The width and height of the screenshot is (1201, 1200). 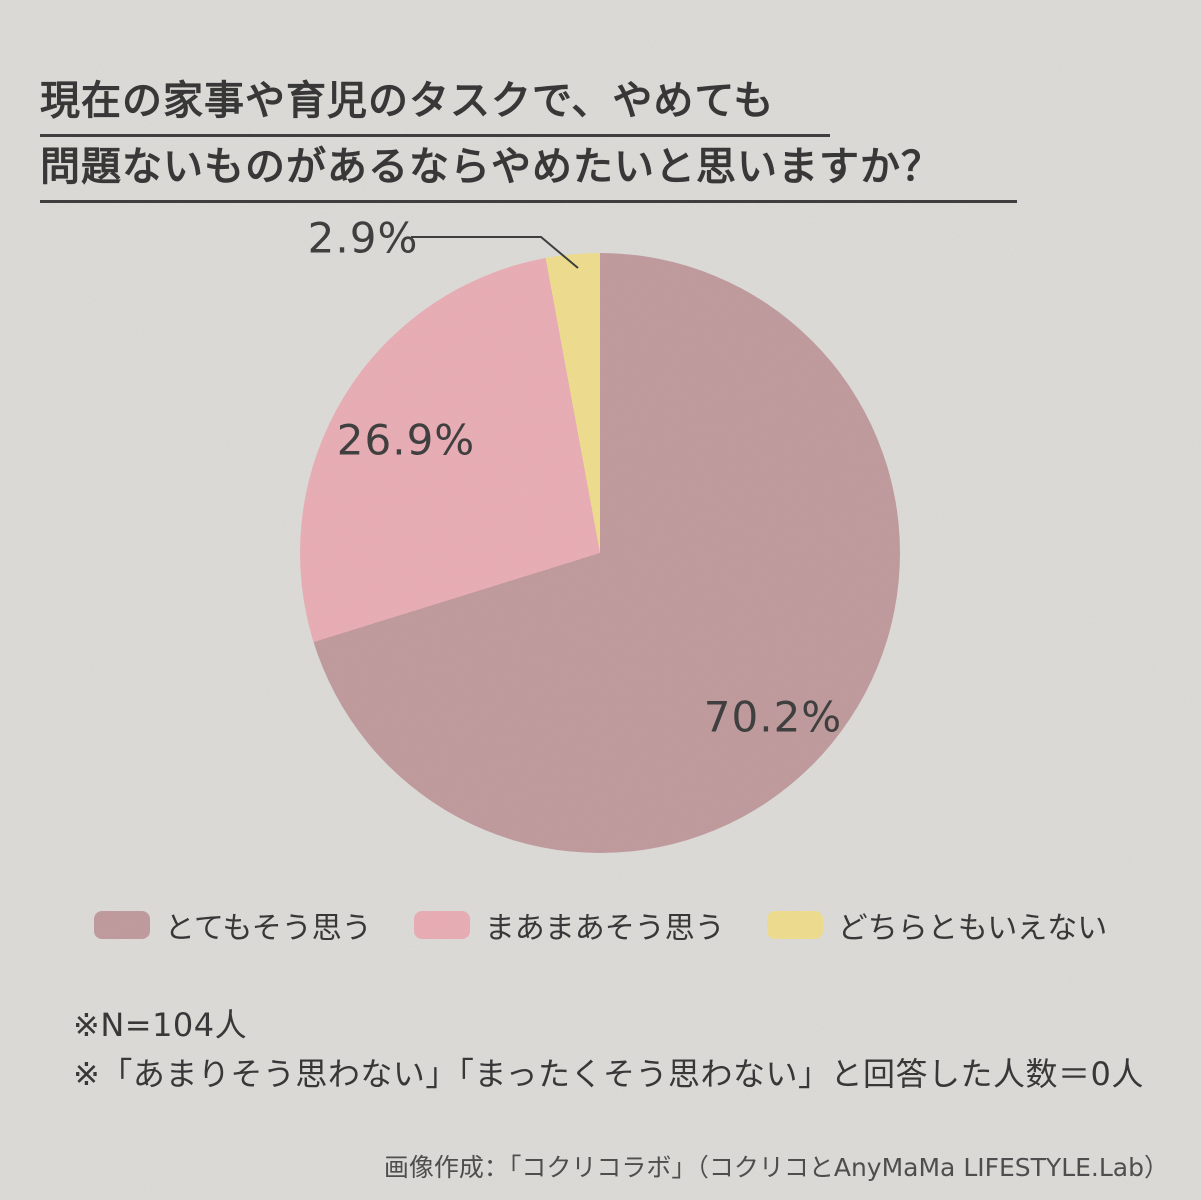 I want to click on legend-label-maamaa: まあまあそう思う, so click(x=604, y=928).